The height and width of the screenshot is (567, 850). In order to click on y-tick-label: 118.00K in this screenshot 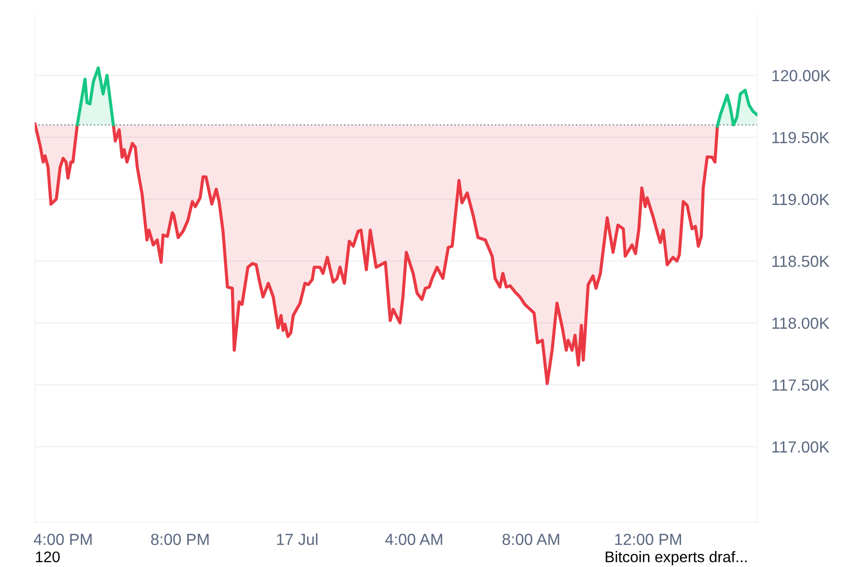, I will do `click(801, 323)`.